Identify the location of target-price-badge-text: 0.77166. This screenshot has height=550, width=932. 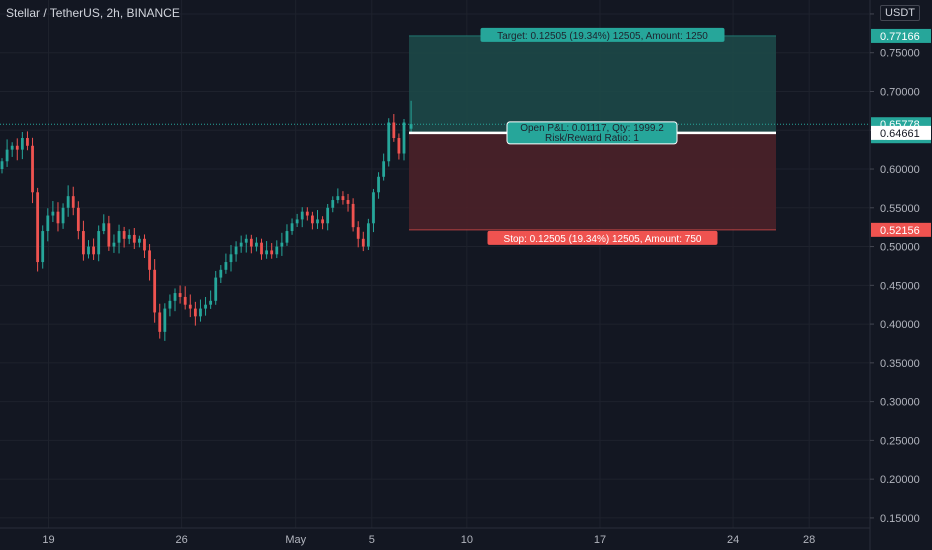
(900, 37).